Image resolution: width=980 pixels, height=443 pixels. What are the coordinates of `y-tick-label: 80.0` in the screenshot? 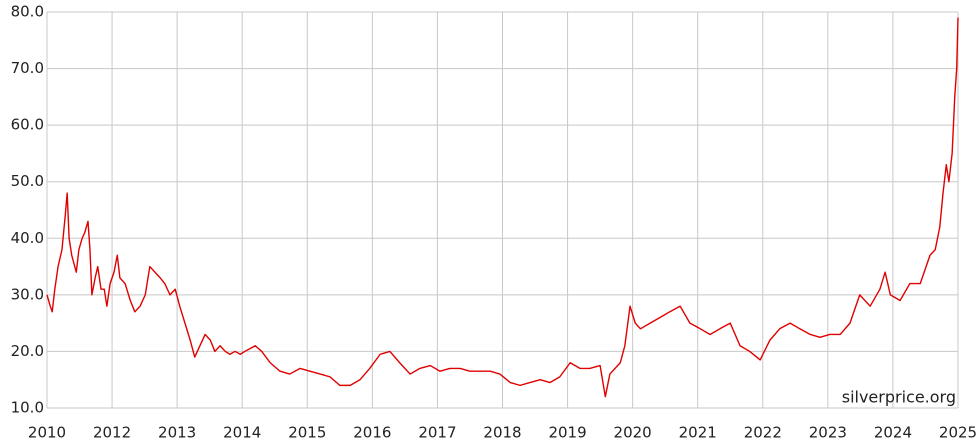 It's located at (27, 12).